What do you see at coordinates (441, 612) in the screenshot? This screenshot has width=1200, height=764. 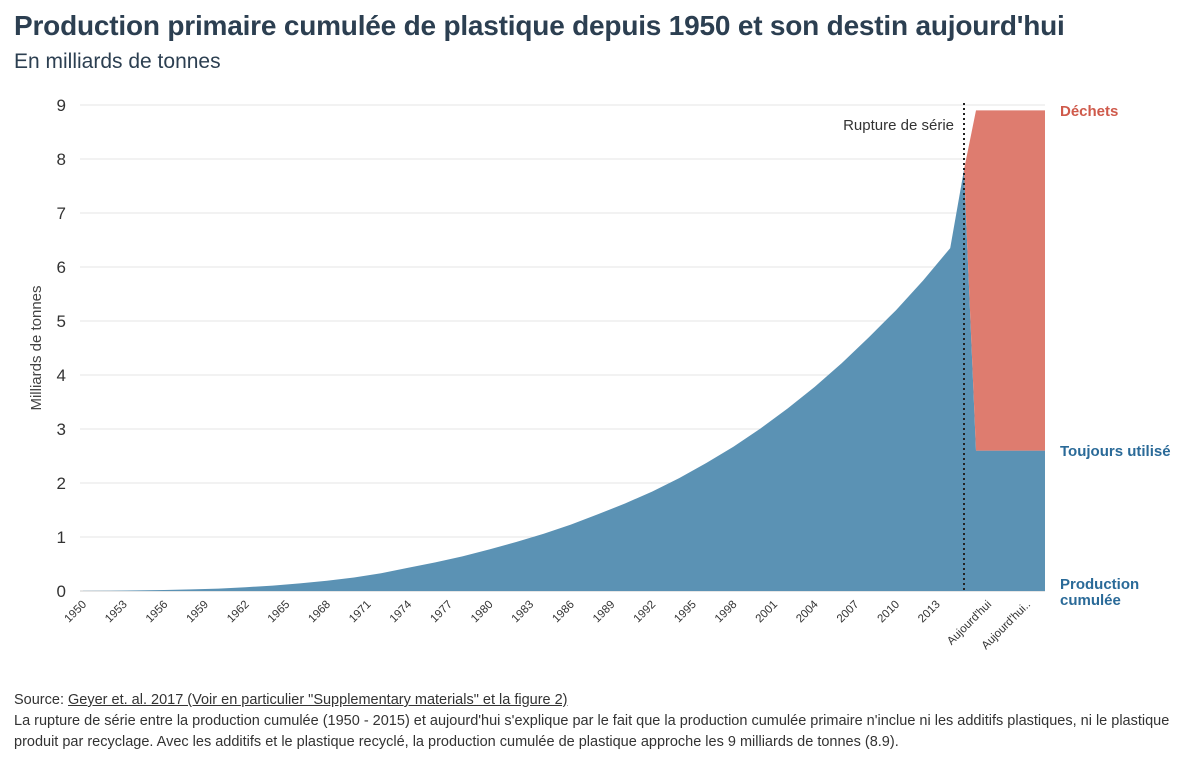 I see `x-tick-label: 1977` at bounding box center [441, 612].